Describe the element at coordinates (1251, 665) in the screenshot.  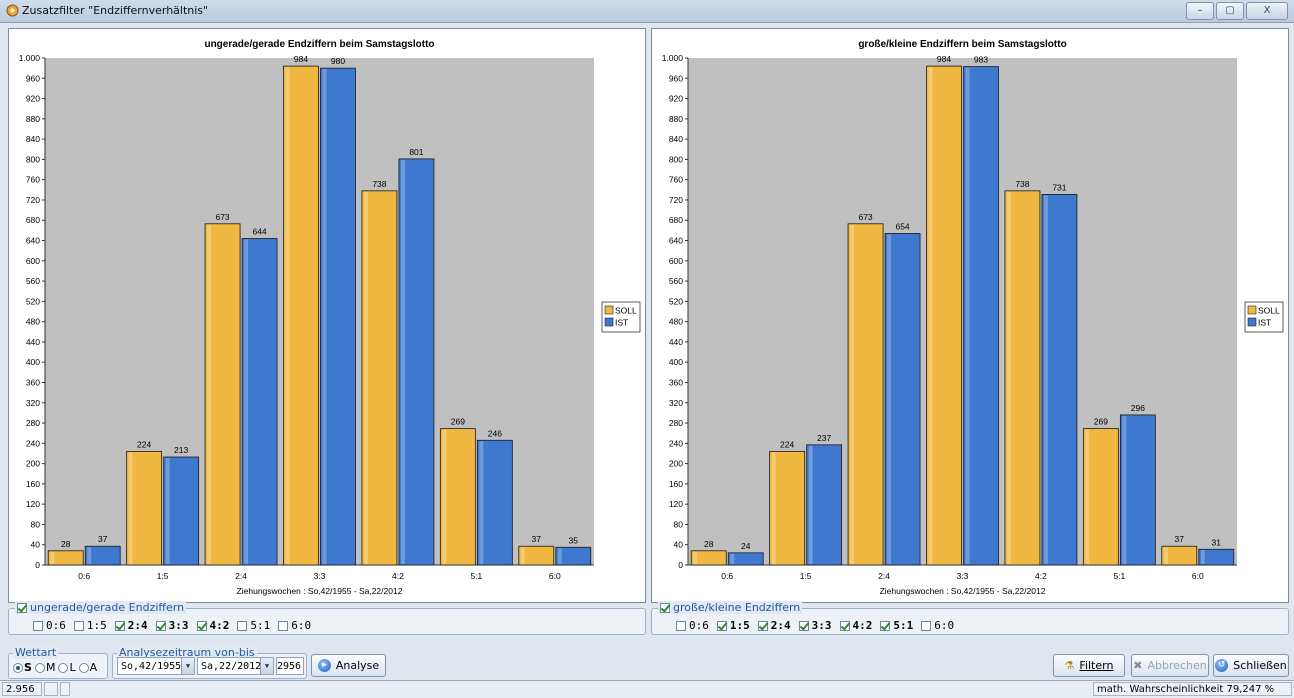
I see `close-dialog-button: ↺ Schließen` at that location.